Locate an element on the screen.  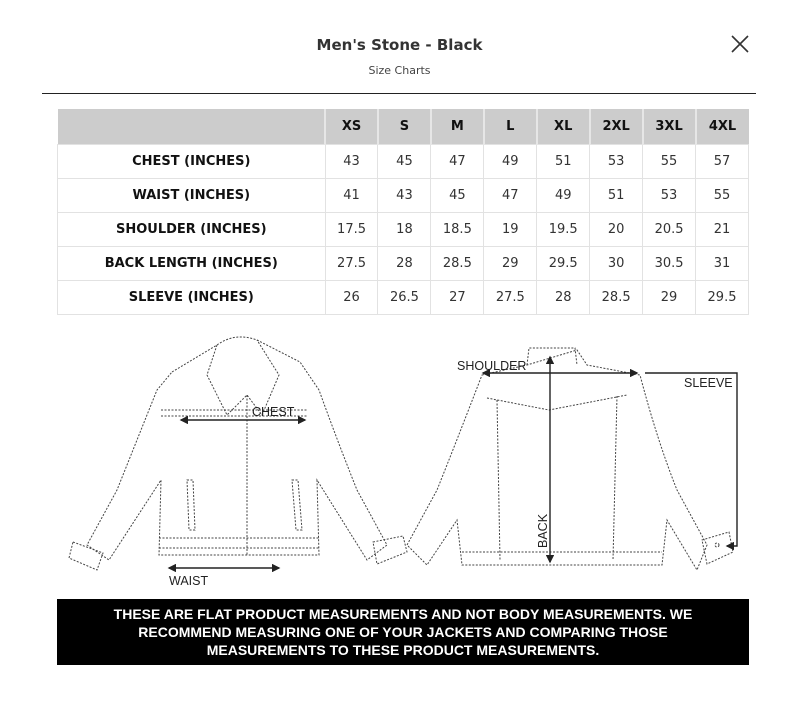
row-label: SHOULDER (INCHES) is located at coordinates (191, 229).